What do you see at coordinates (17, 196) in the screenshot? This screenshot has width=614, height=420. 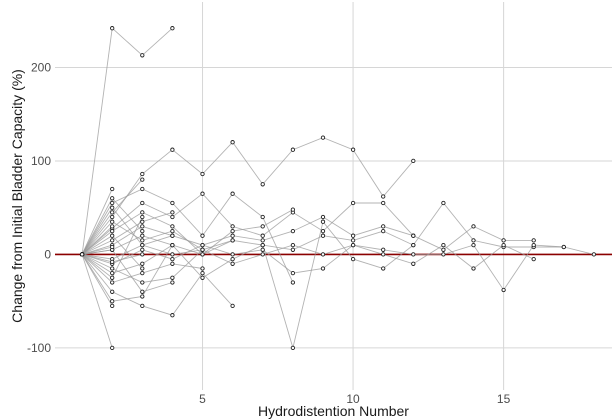 I see `y-axis-title: Change from Initial Bladder Capacity (%)` at bounding box center [17, 196].